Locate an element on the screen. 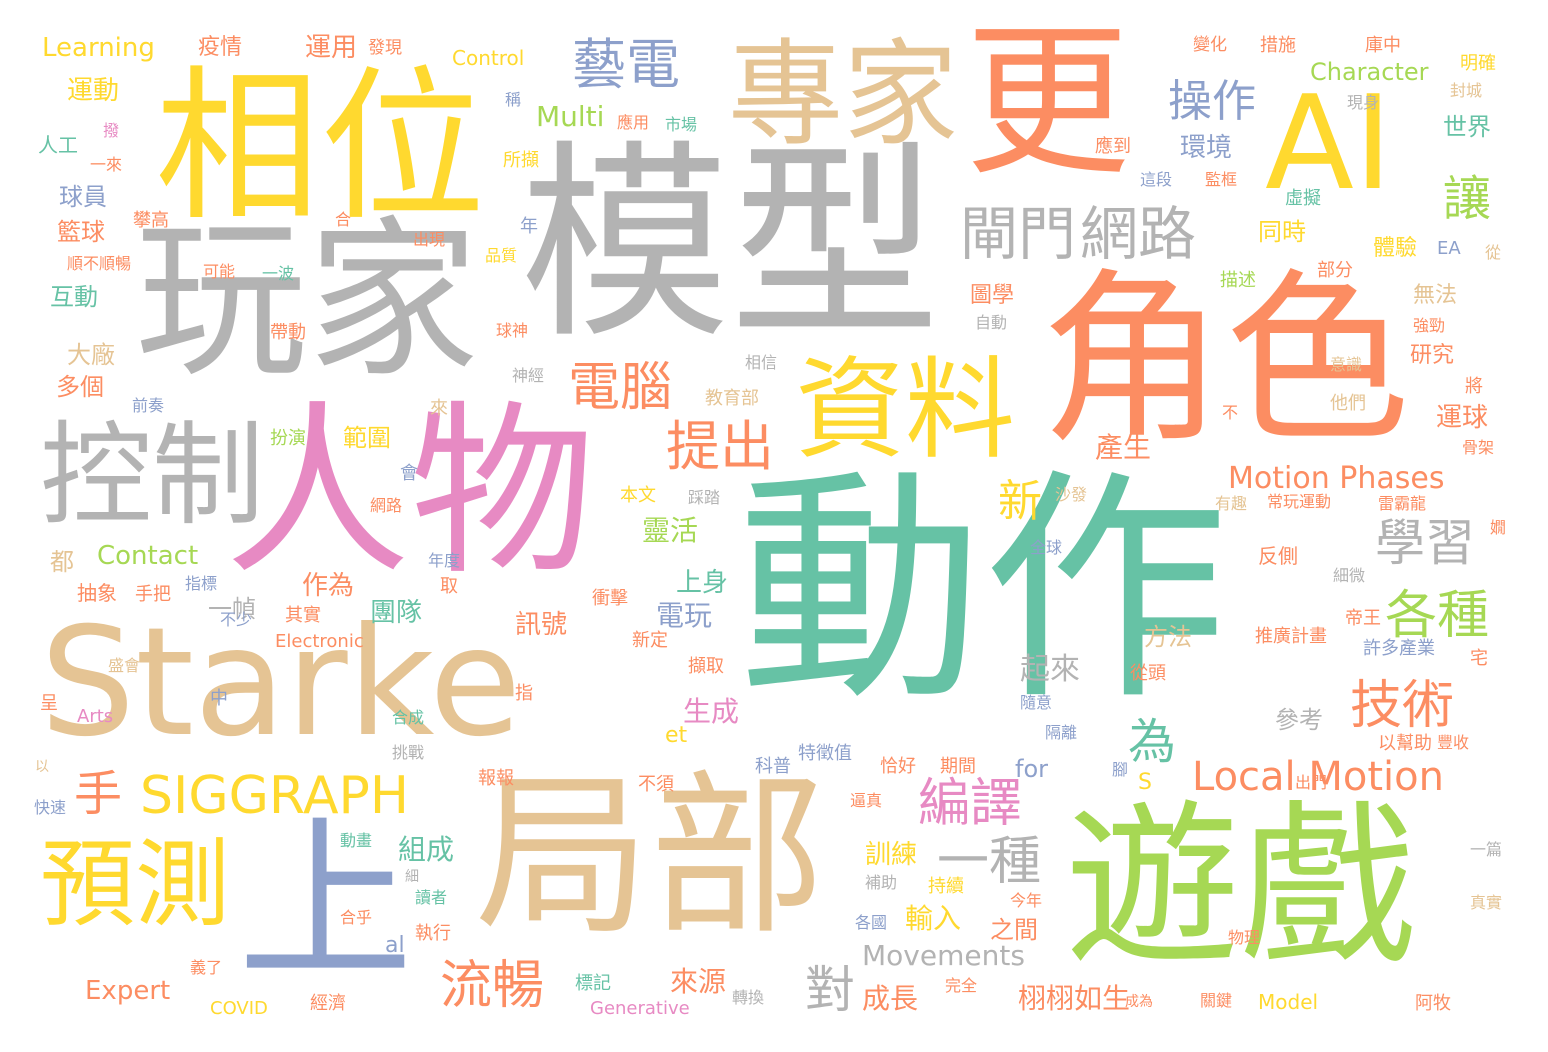 The height and width of the screenshot is (1052, 1548). word: 模型 is located at coordinates (730, 244).